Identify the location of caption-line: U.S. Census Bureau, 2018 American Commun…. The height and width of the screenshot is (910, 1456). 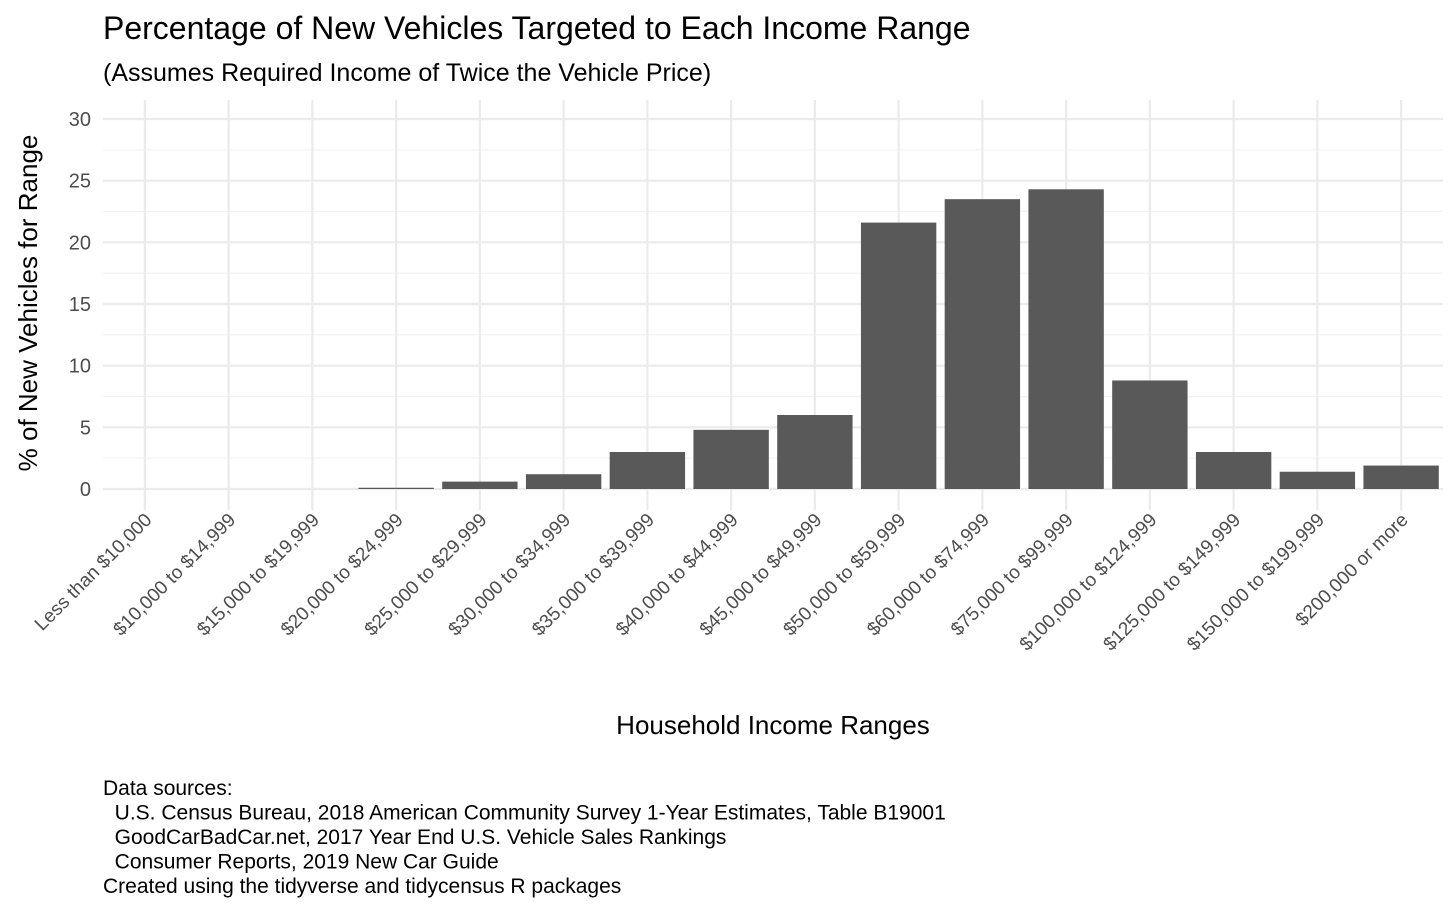
(524, 813).